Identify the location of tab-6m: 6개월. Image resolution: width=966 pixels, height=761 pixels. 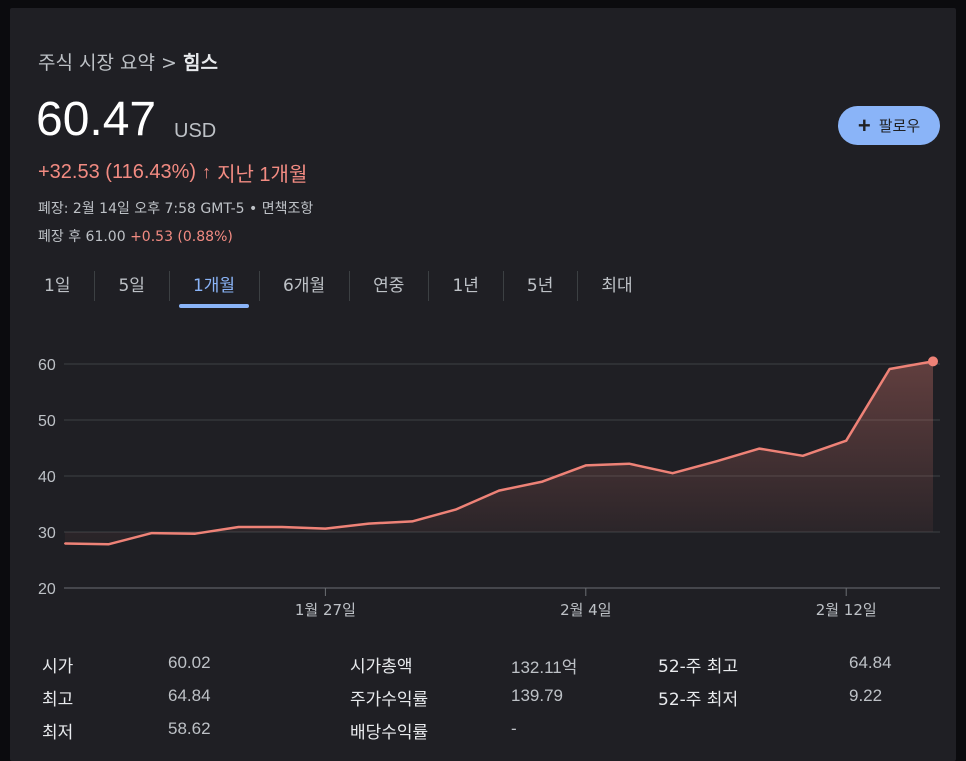
(304, 286).